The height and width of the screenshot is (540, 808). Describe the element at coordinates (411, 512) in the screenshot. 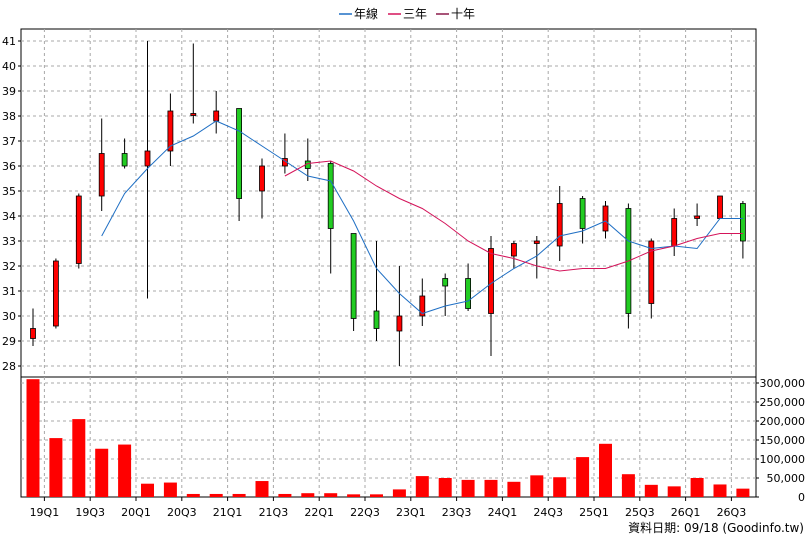

I see `x-tick-label: 23Q1` at that location.